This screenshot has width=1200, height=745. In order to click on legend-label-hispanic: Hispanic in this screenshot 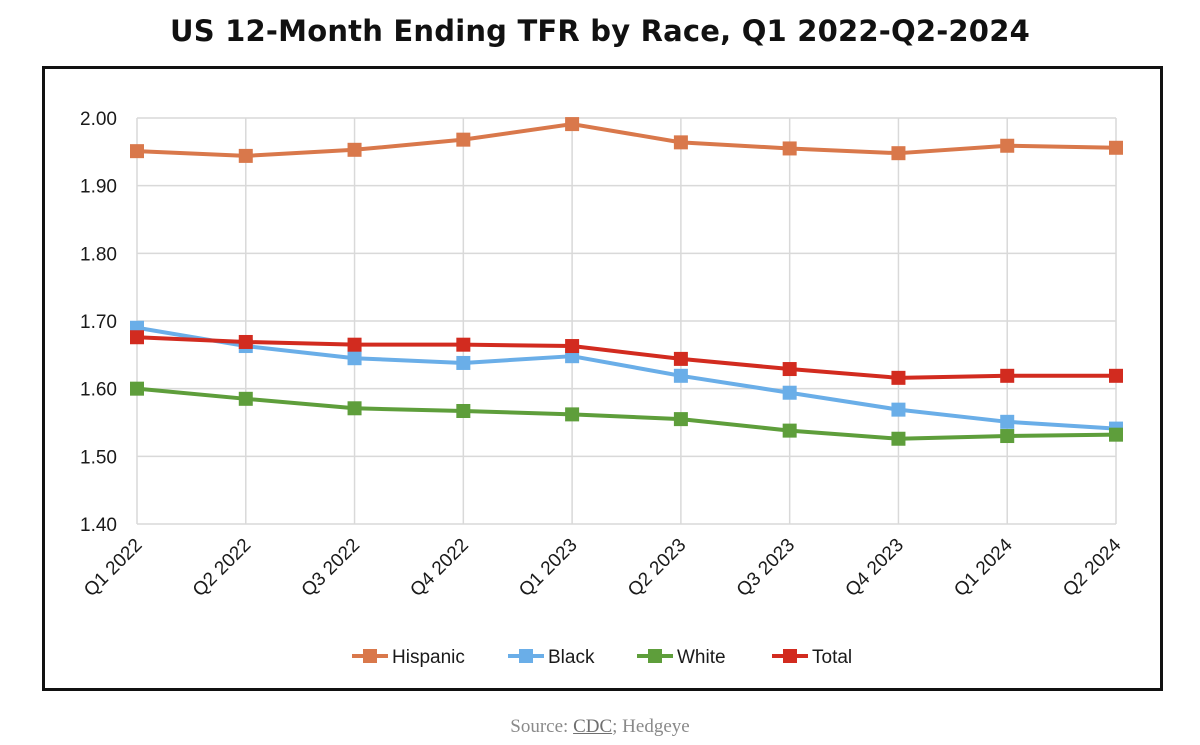, I will do `click(428, 657)`.